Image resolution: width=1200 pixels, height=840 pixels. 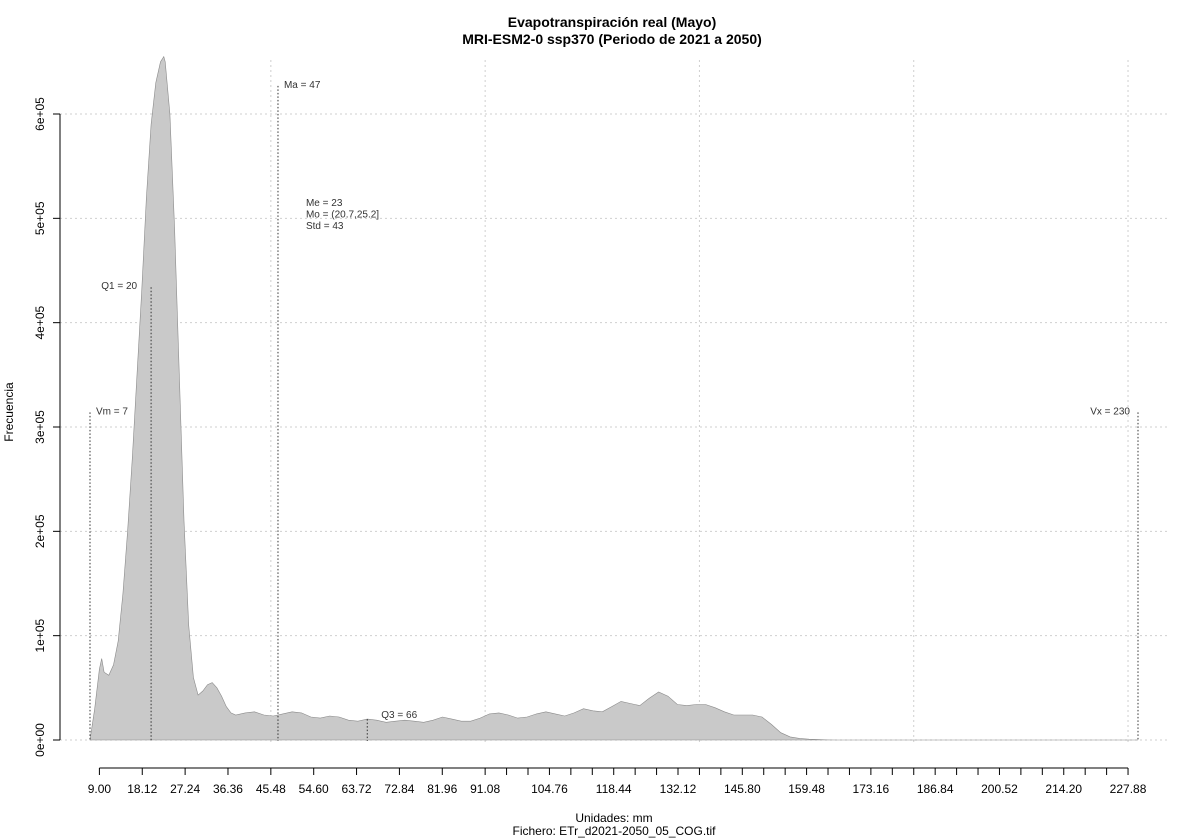 I want to click on x-tick-label: 27.24, so click(x=185, y=789).